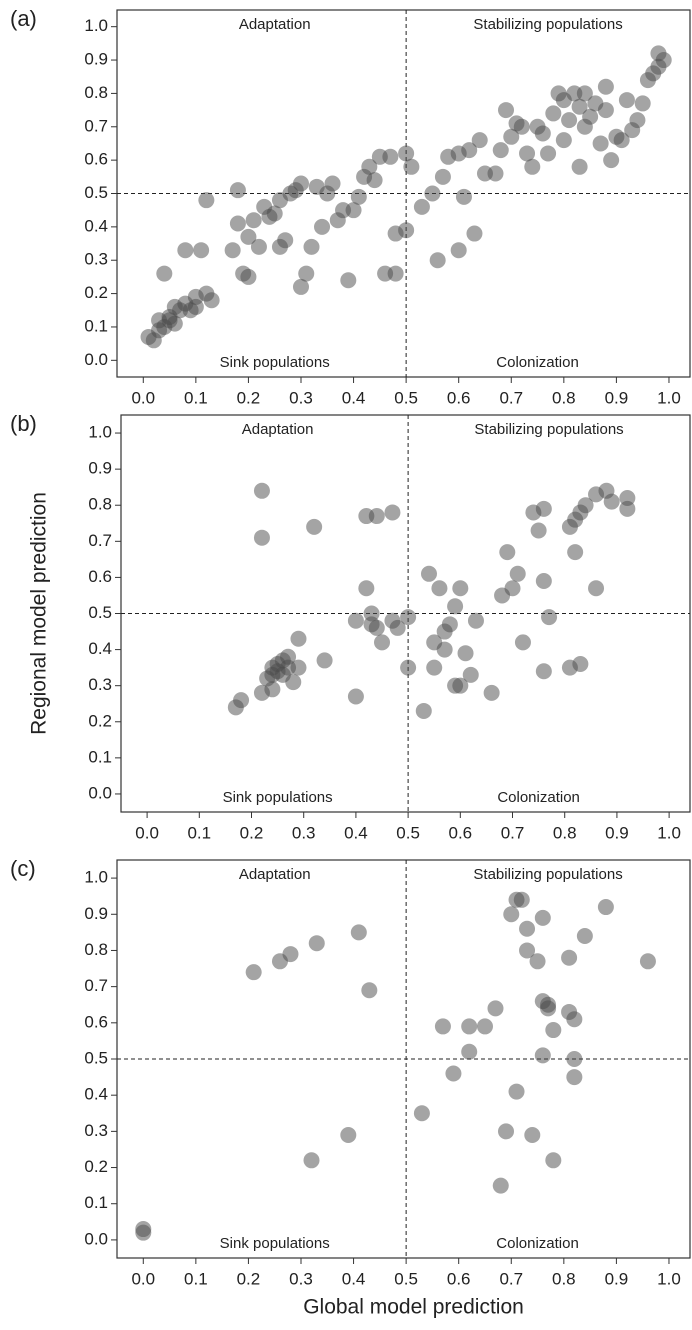  Describe the element at coordinates (23, 868) in the screenshot. I see `panel-label: (c)` at that location.